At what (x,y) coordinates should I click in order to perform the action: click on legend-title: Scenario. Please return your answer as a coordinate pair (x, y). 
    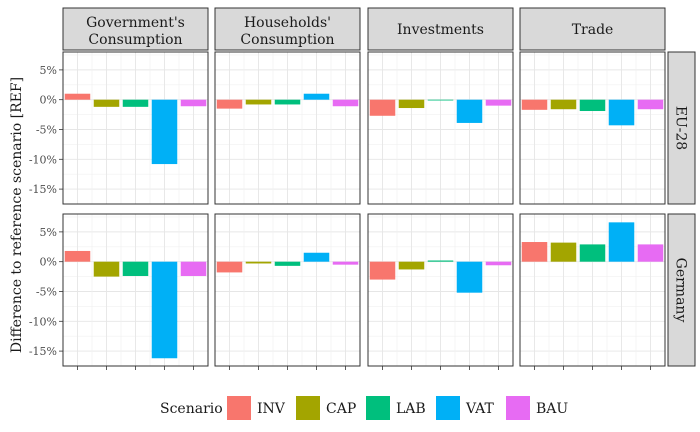
    Looking at the image, I should click on (191, 409).